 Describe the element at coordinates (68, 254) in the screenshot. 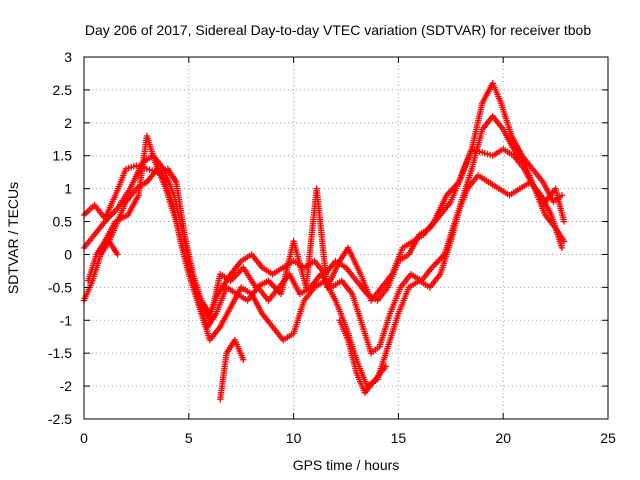

I see `y-tick-label: 0` at that location.